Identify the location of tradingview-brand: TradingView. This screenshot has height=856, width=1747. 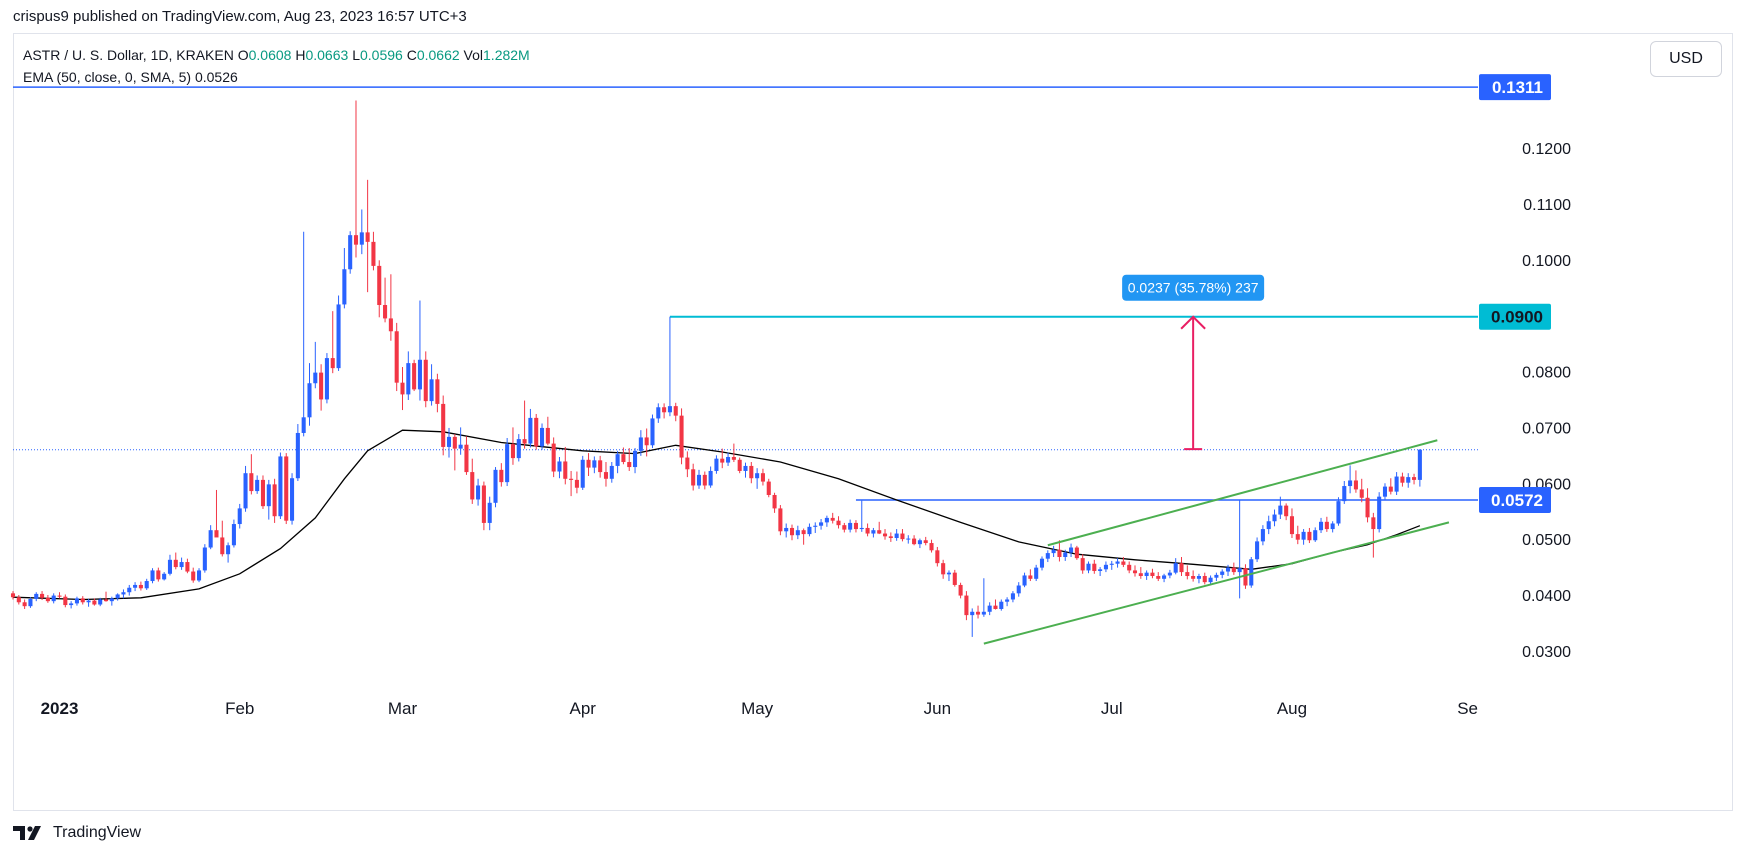
(77, 833).